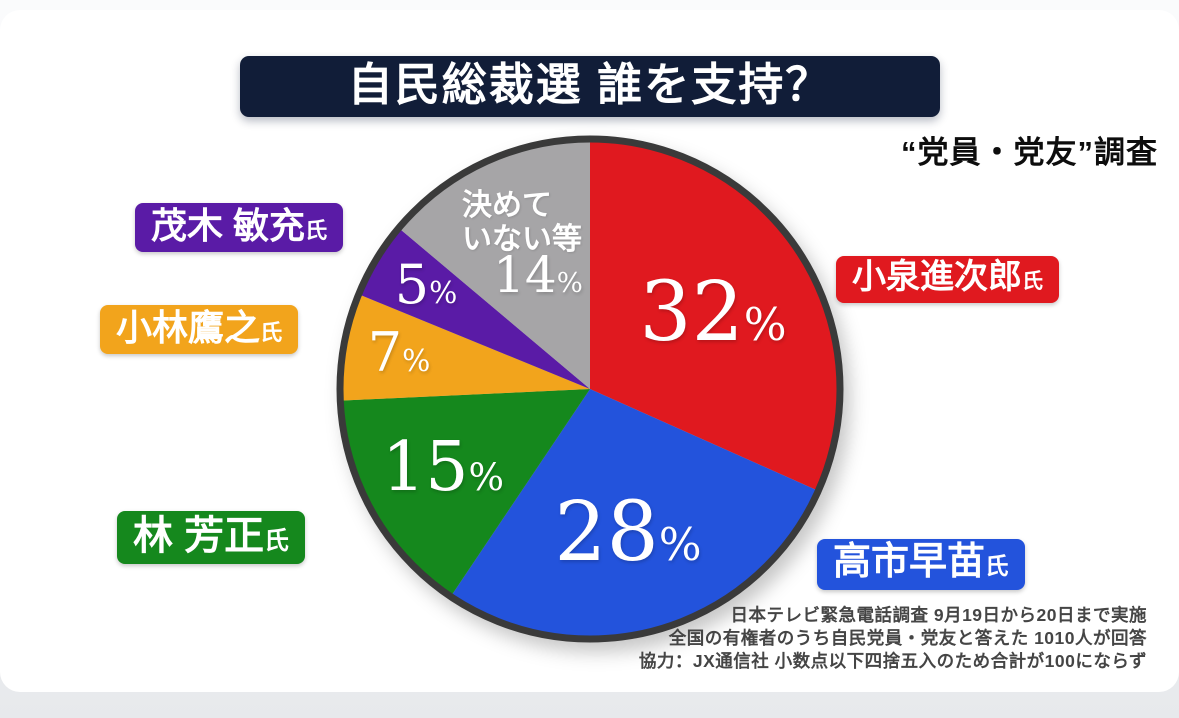 The width and height of the screenshot is (1179, 718). Describe the element at coordinates (1029, 152) in the screenshot. I see `survey-type-label: “党員・党友”調査` at that location.